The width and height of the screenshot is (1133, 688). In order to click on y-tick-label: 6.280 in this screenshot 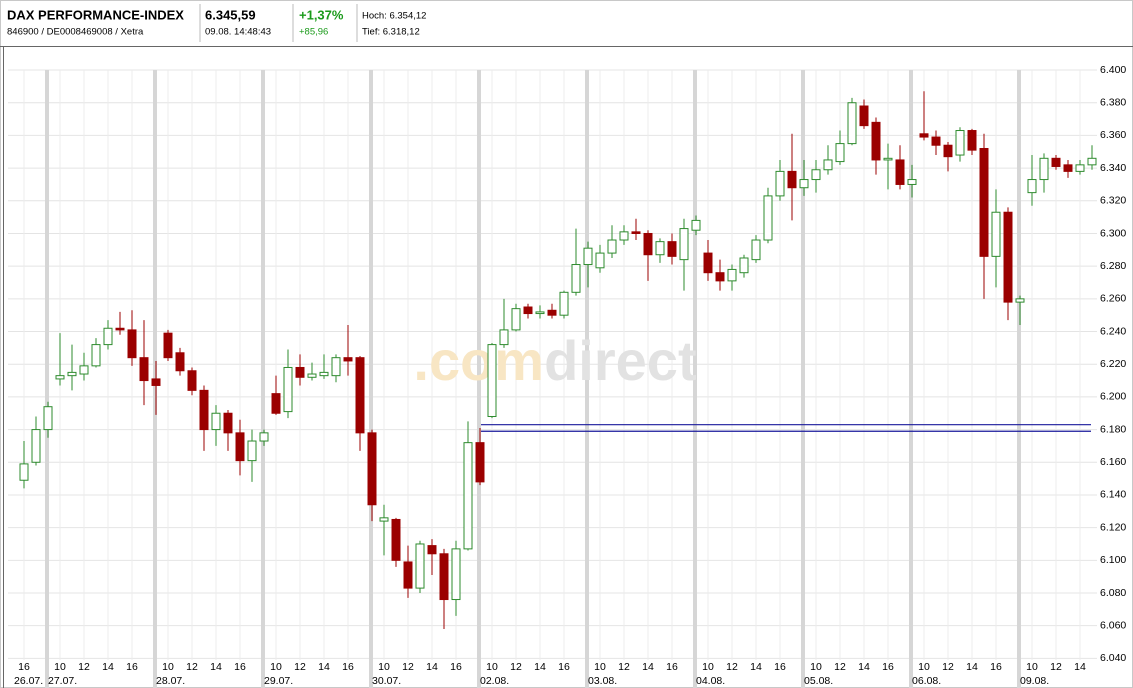, I will do `click(1113, 266)`.